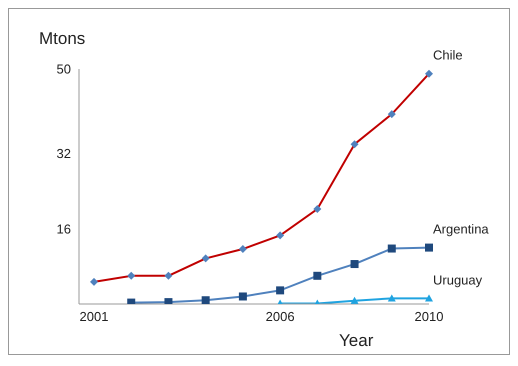 This screenshot has width=518, height=366. What do you see at coordinates (461, 229) in the screenshot?
I see `series-label: Argentina` at bounding box center [461, 229].